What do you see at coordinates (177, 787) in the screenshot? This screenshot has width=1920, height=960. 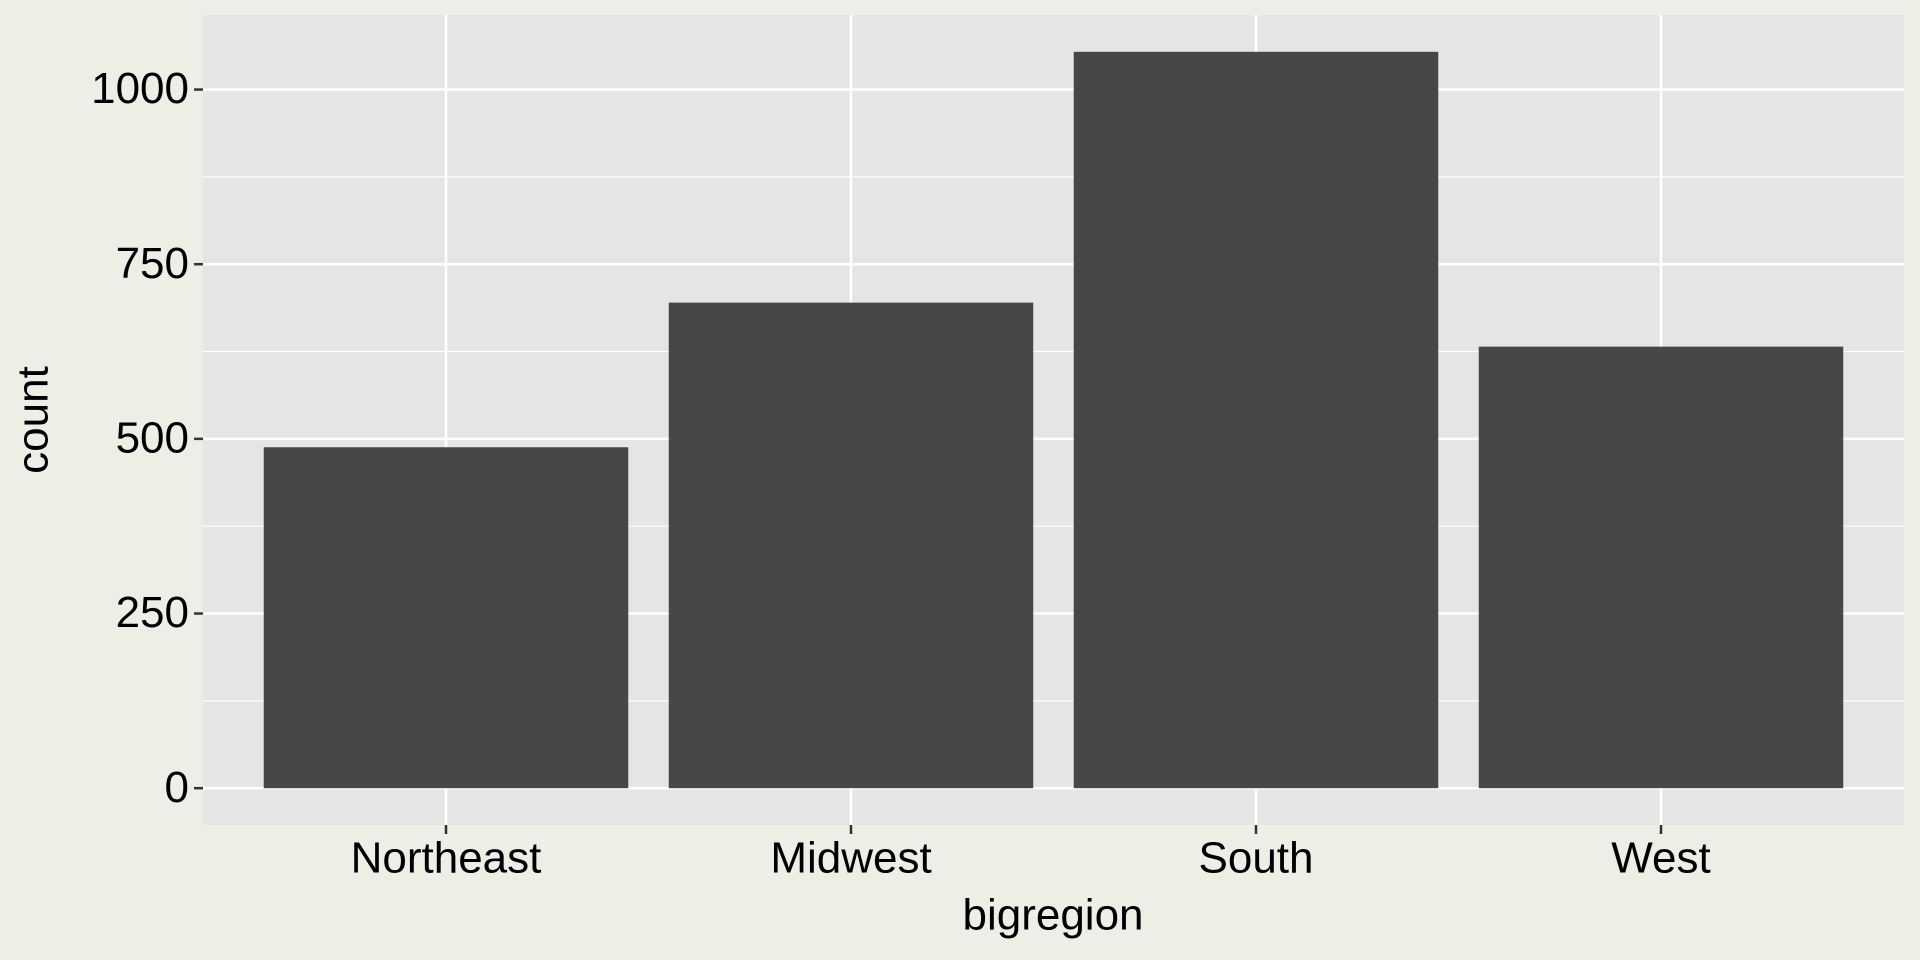 I see `y-tick-label: 0` at bounding box center [177, 787].